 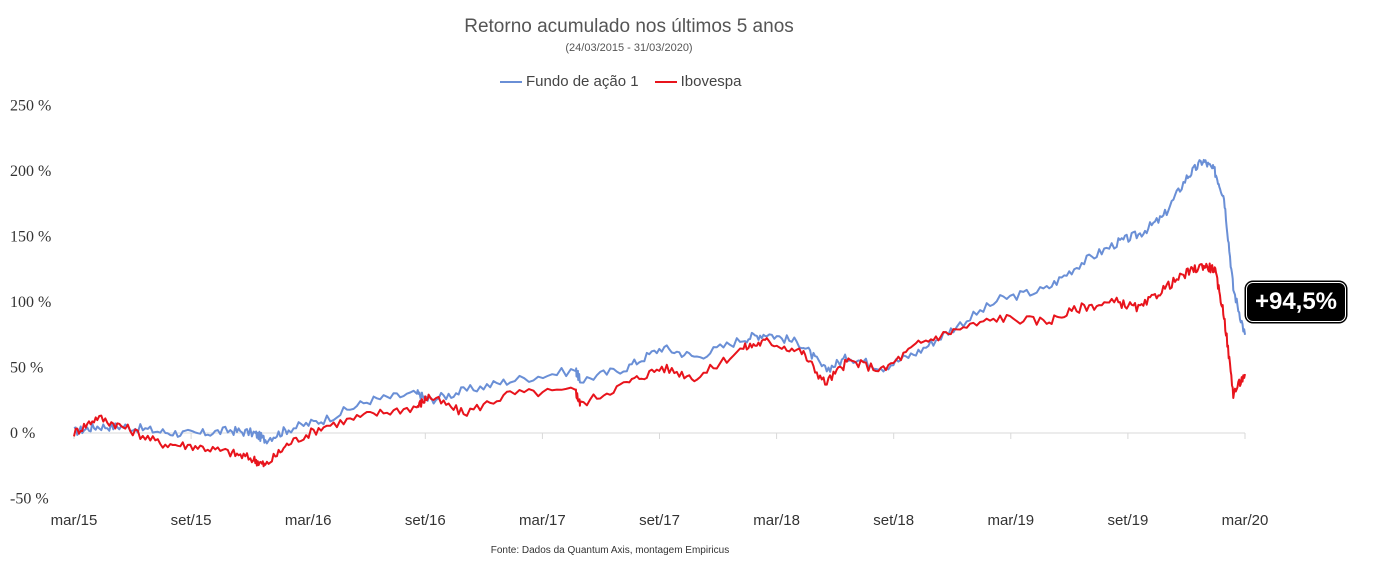 What do you see at coordinates (30, 302) in the screenshot?
I see `y-tick-label: 100 %` at bounding box center [30, 302].